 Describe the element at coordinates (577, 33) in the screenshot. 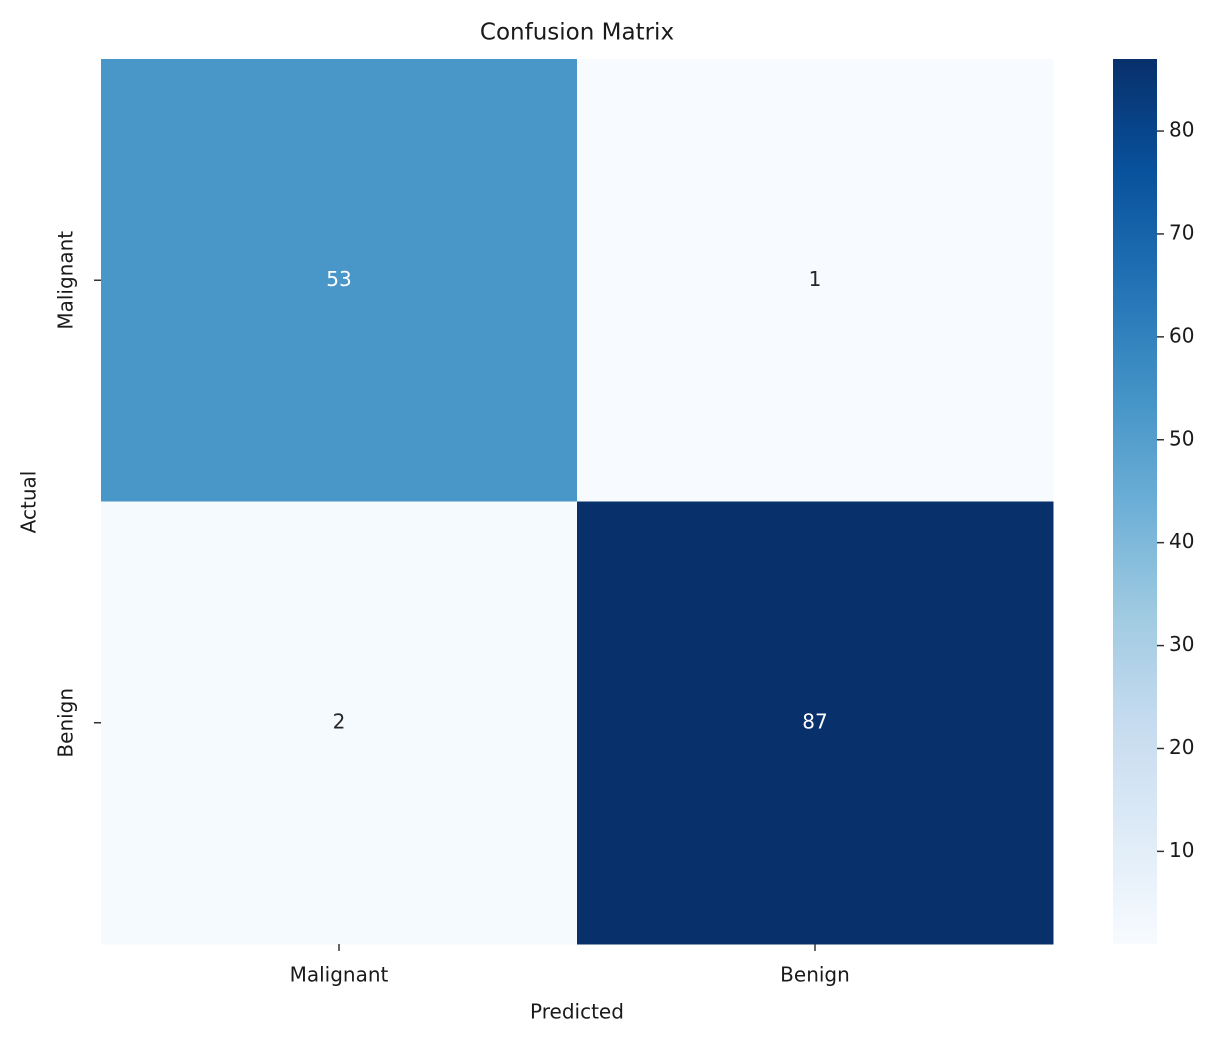

I see `chart-title: Confusion Matrix` at that location.